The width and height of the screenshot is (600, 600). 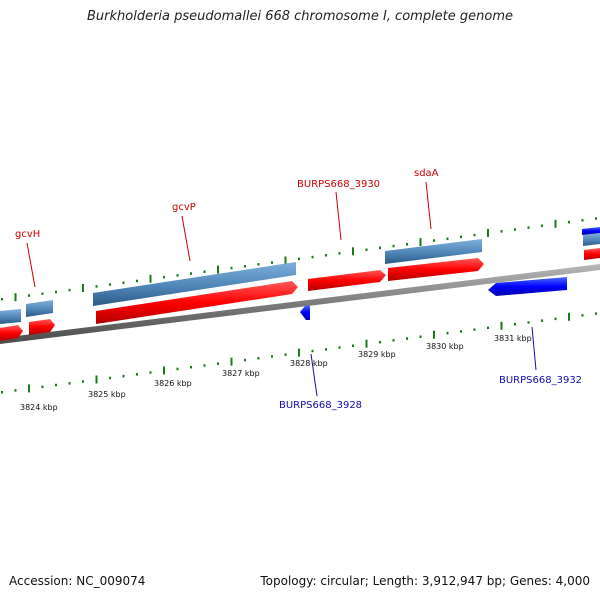 What do you see at coordinates (184, 207) in the screenshot?
I see `gene-label-gcvp: gcvP` at bounding box center [184, 207].